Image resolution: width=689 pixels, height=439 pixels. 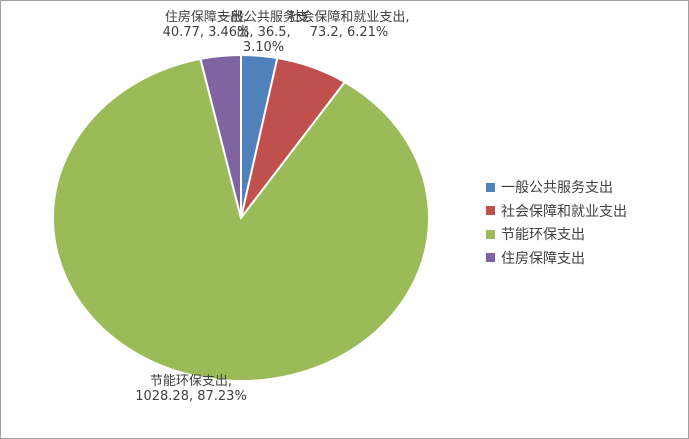 I want to click on data-label: 住房保障支出, 40.77, 3.46%, so click(x=206, y=25).